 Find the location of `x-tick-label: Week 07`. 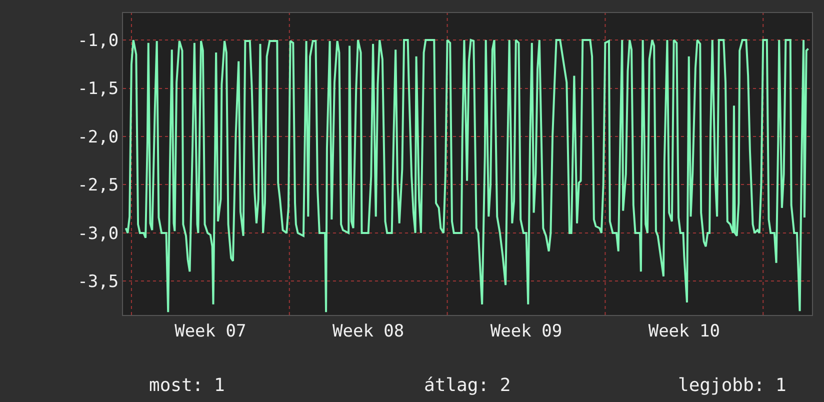

x-tick-label: Week 07 is located at coordinates (210, 331).